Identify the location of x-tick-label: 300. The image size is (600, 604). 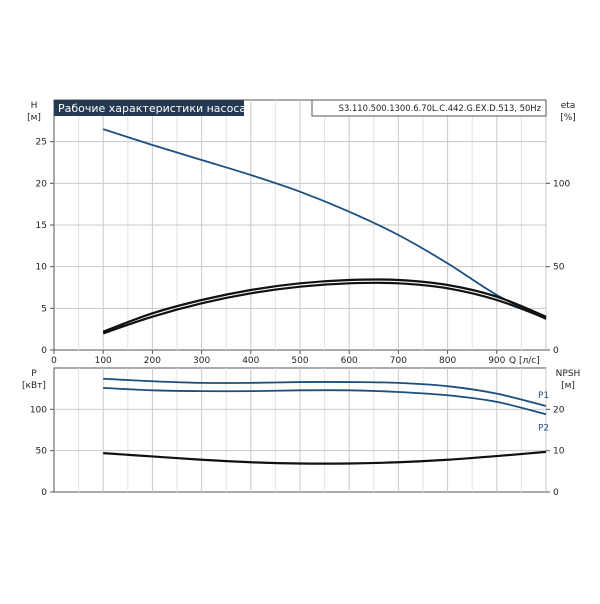
(201, 361).